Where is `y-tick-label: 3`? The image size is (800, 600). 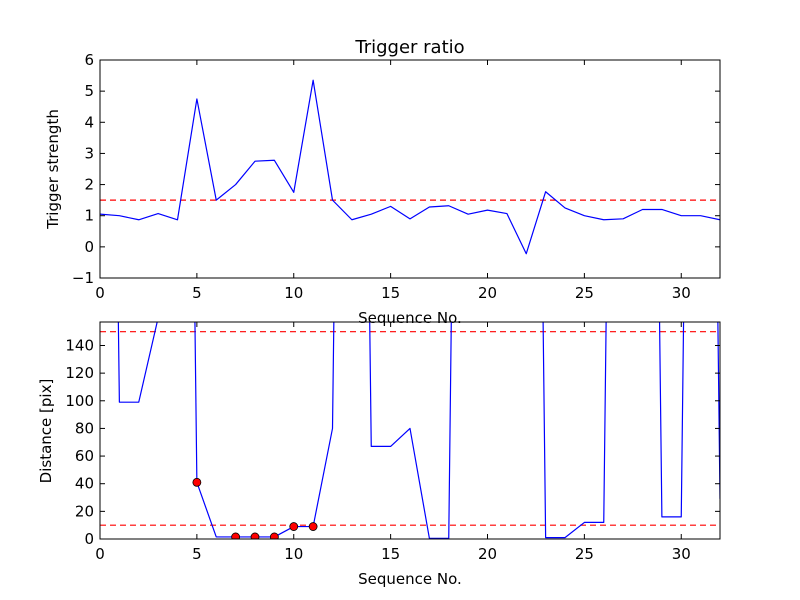 y-tick-label: 3 is located at coordinates (89, 153).